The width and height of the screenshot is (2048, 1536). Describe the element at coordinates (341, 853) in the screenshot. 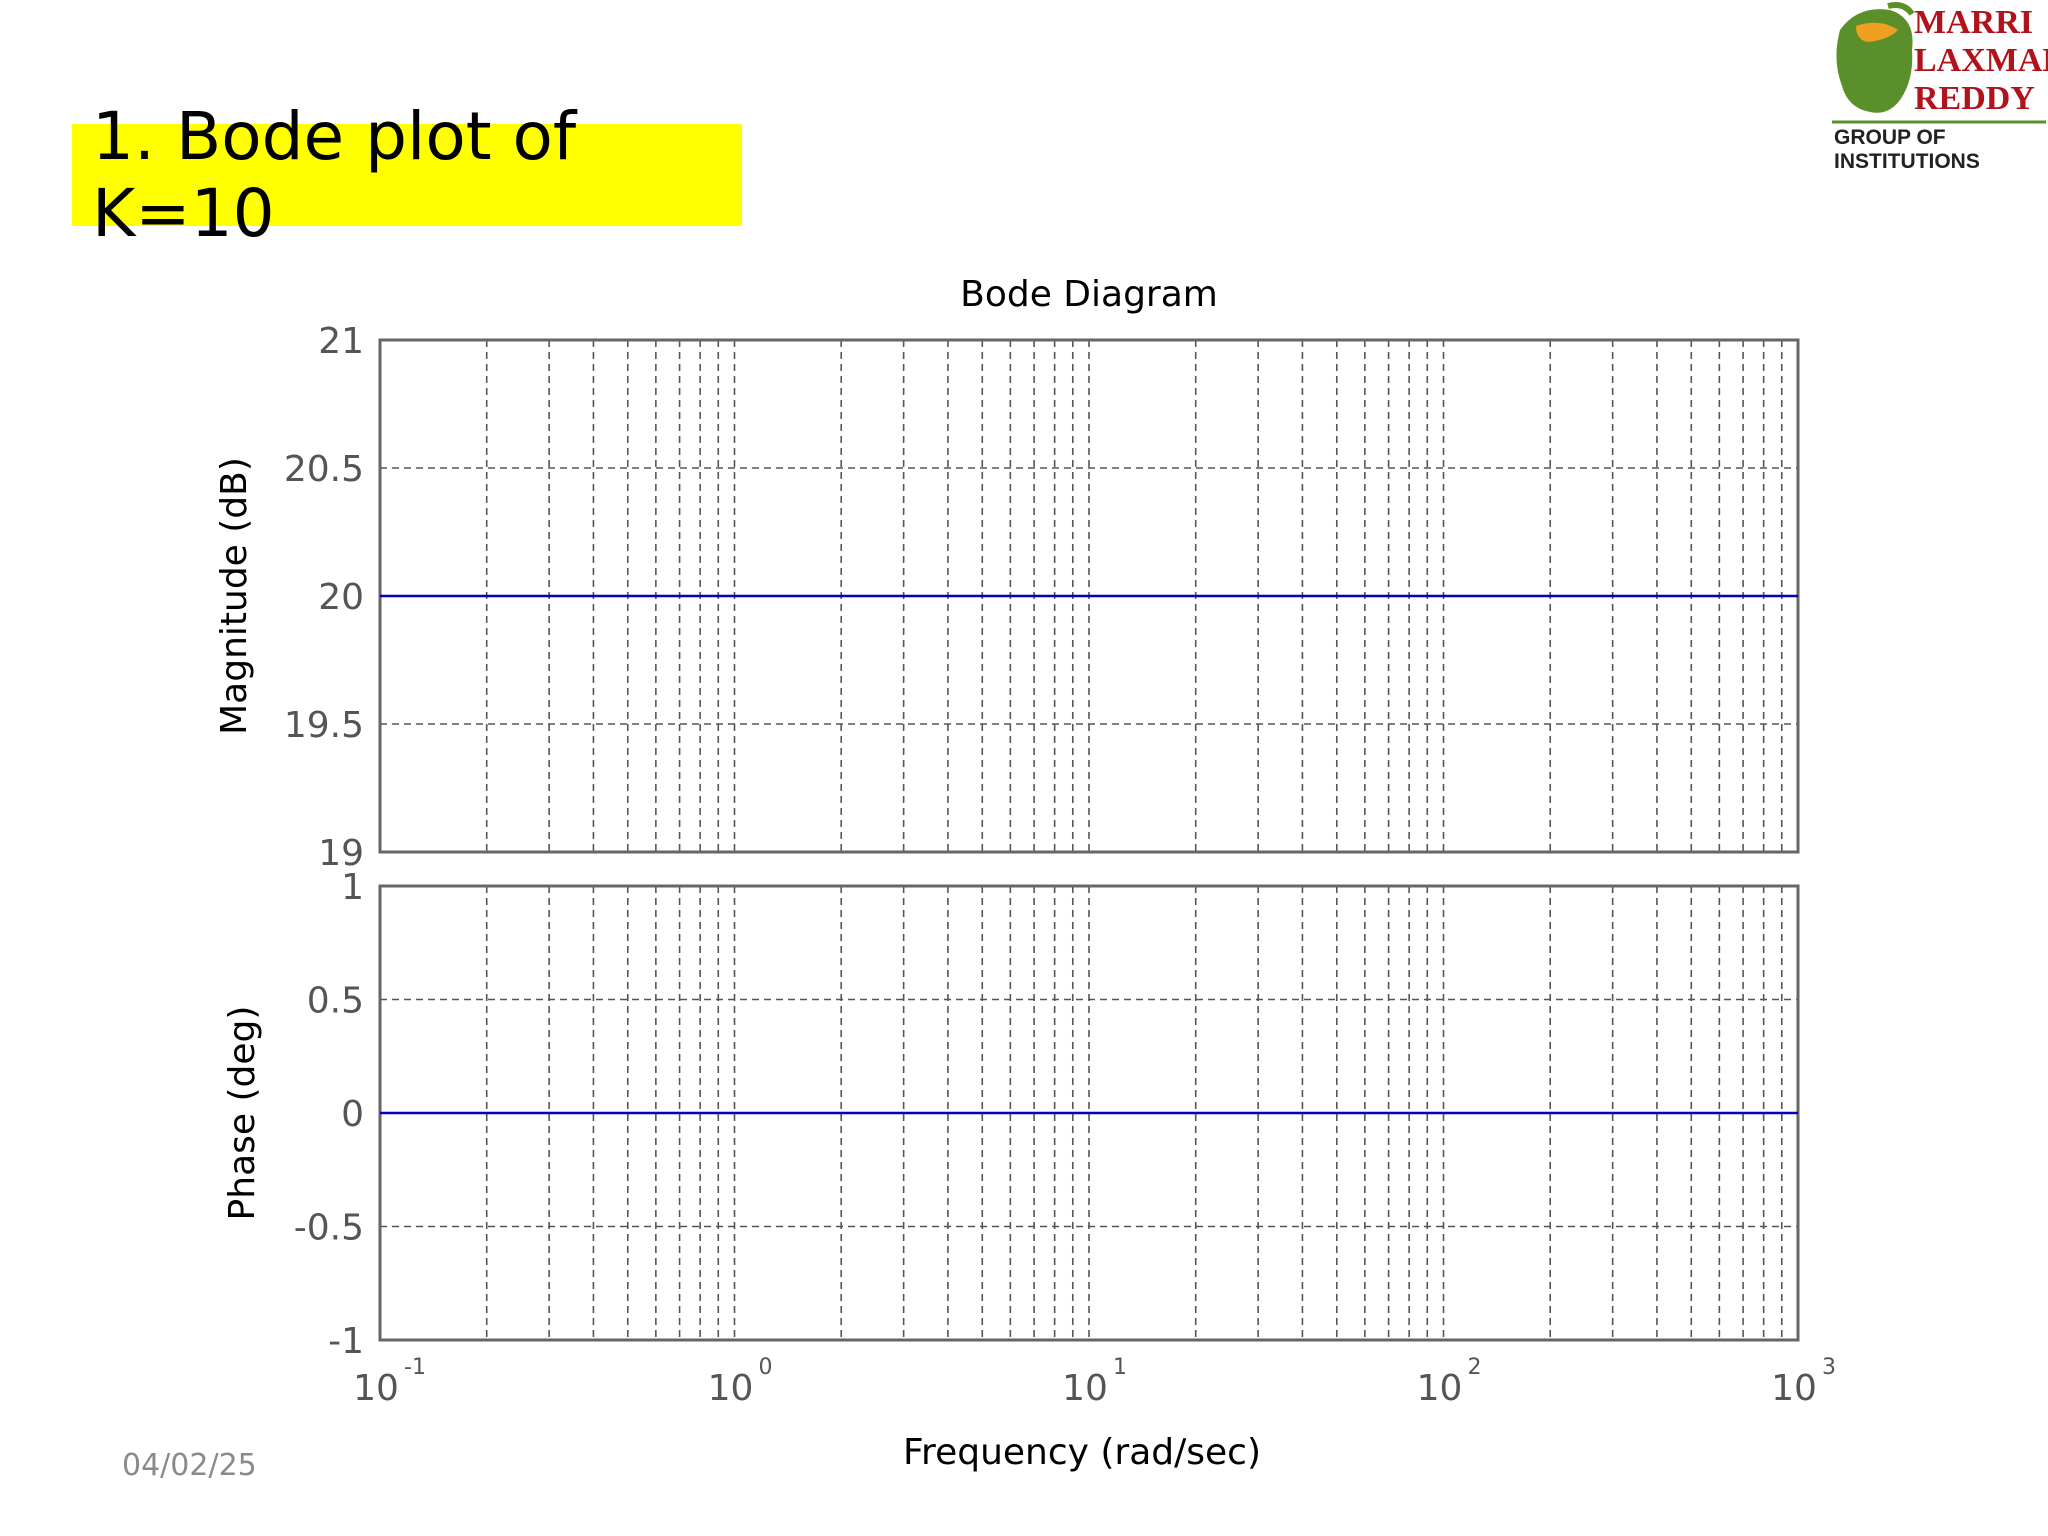

I see `magnitude-y-tick-label: 19` at that location.